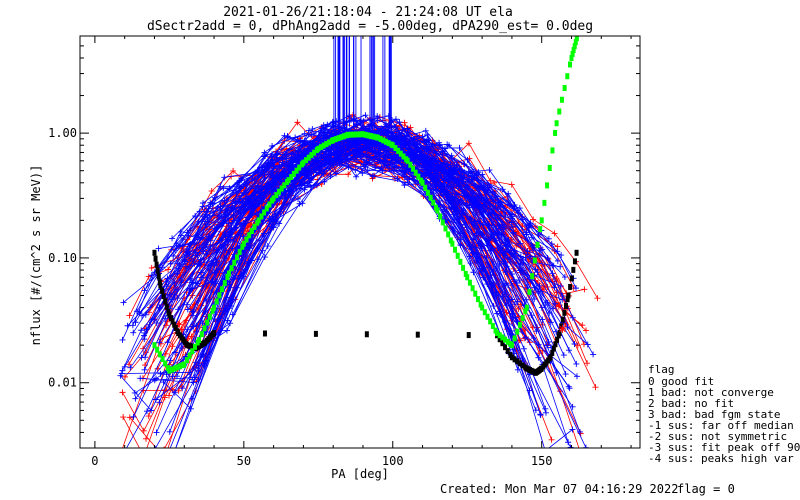 Image resolution: width=800 pixels, height=500 pixels. What do you see at coordinates (62, 133) in the screenshot?
I see `y-tick-label: 1.00` at bounding box center [62, 133].